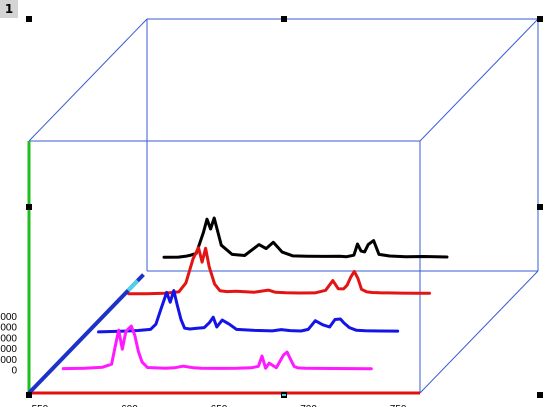  What do you see at coordinates (540, 19) in the screenshot?
I see `handle-top-right` at bounding box center [540, 19].